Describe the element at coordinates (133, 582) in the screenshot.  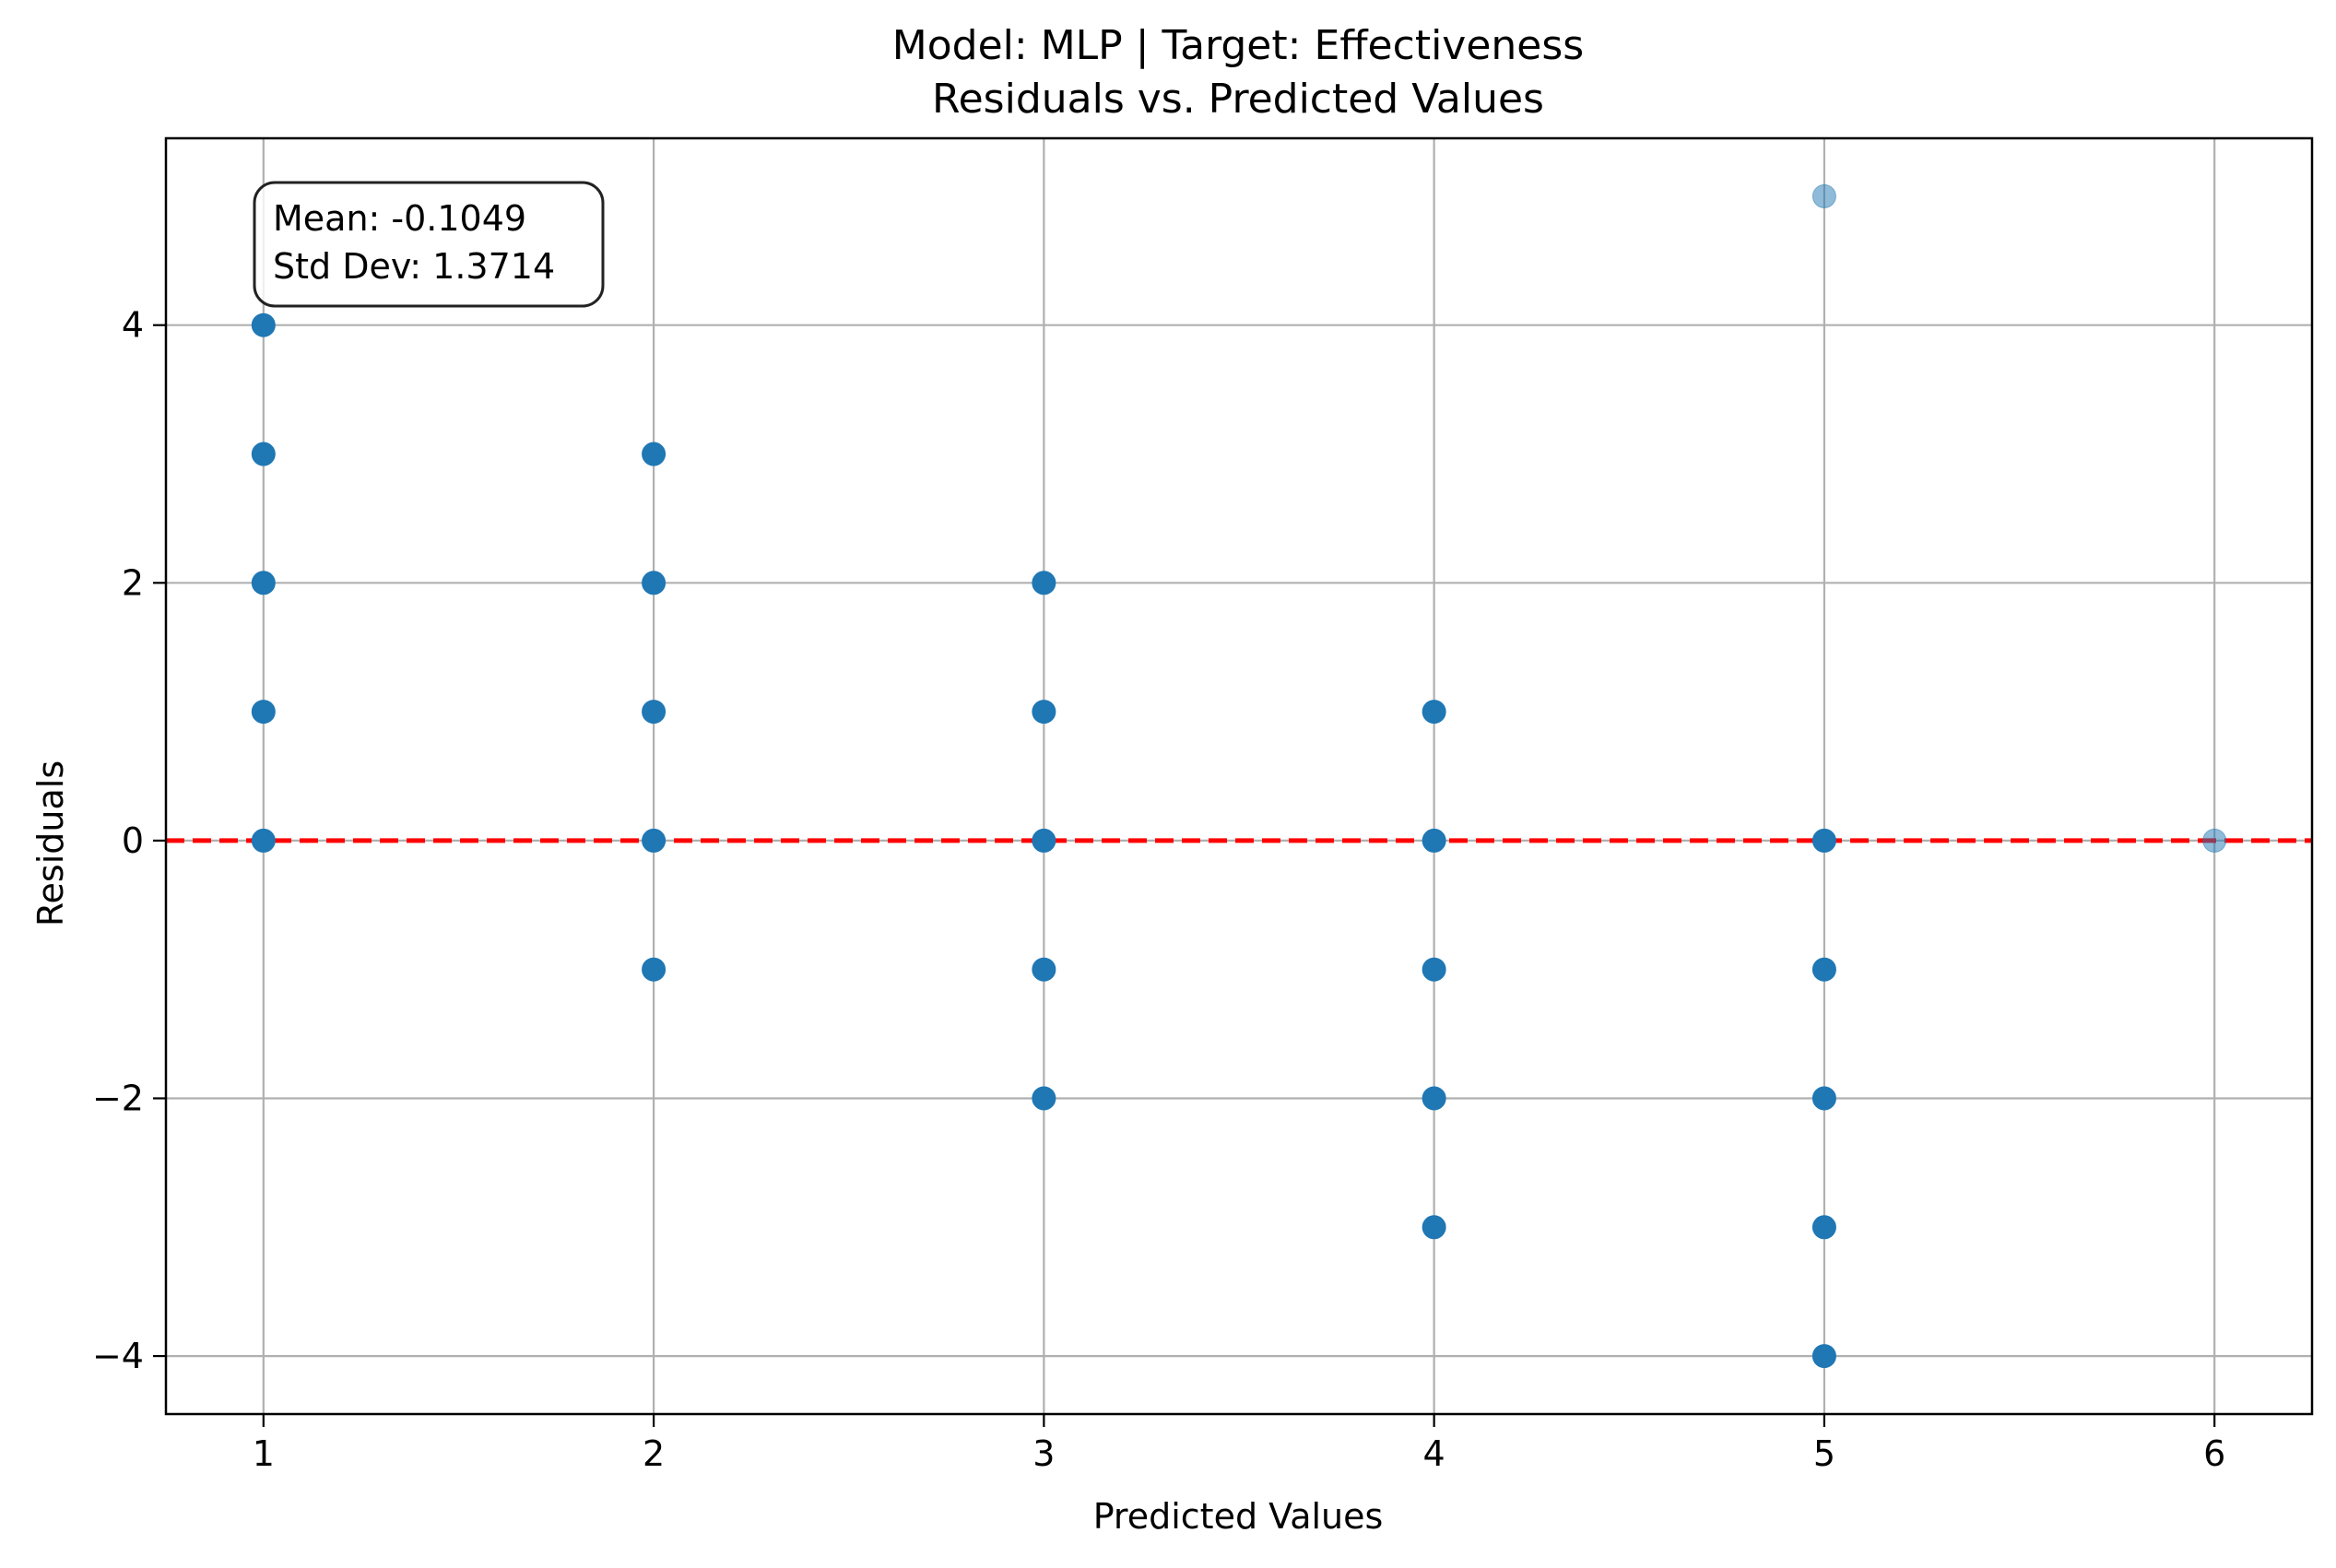
I see `y-tick-label: 2` at that location.